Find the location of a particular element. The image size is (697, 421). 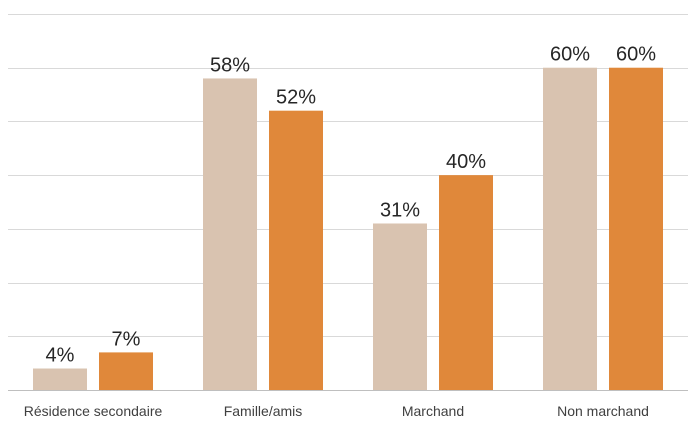

category-label: Famille/amis is located at coordinates (263, 411).